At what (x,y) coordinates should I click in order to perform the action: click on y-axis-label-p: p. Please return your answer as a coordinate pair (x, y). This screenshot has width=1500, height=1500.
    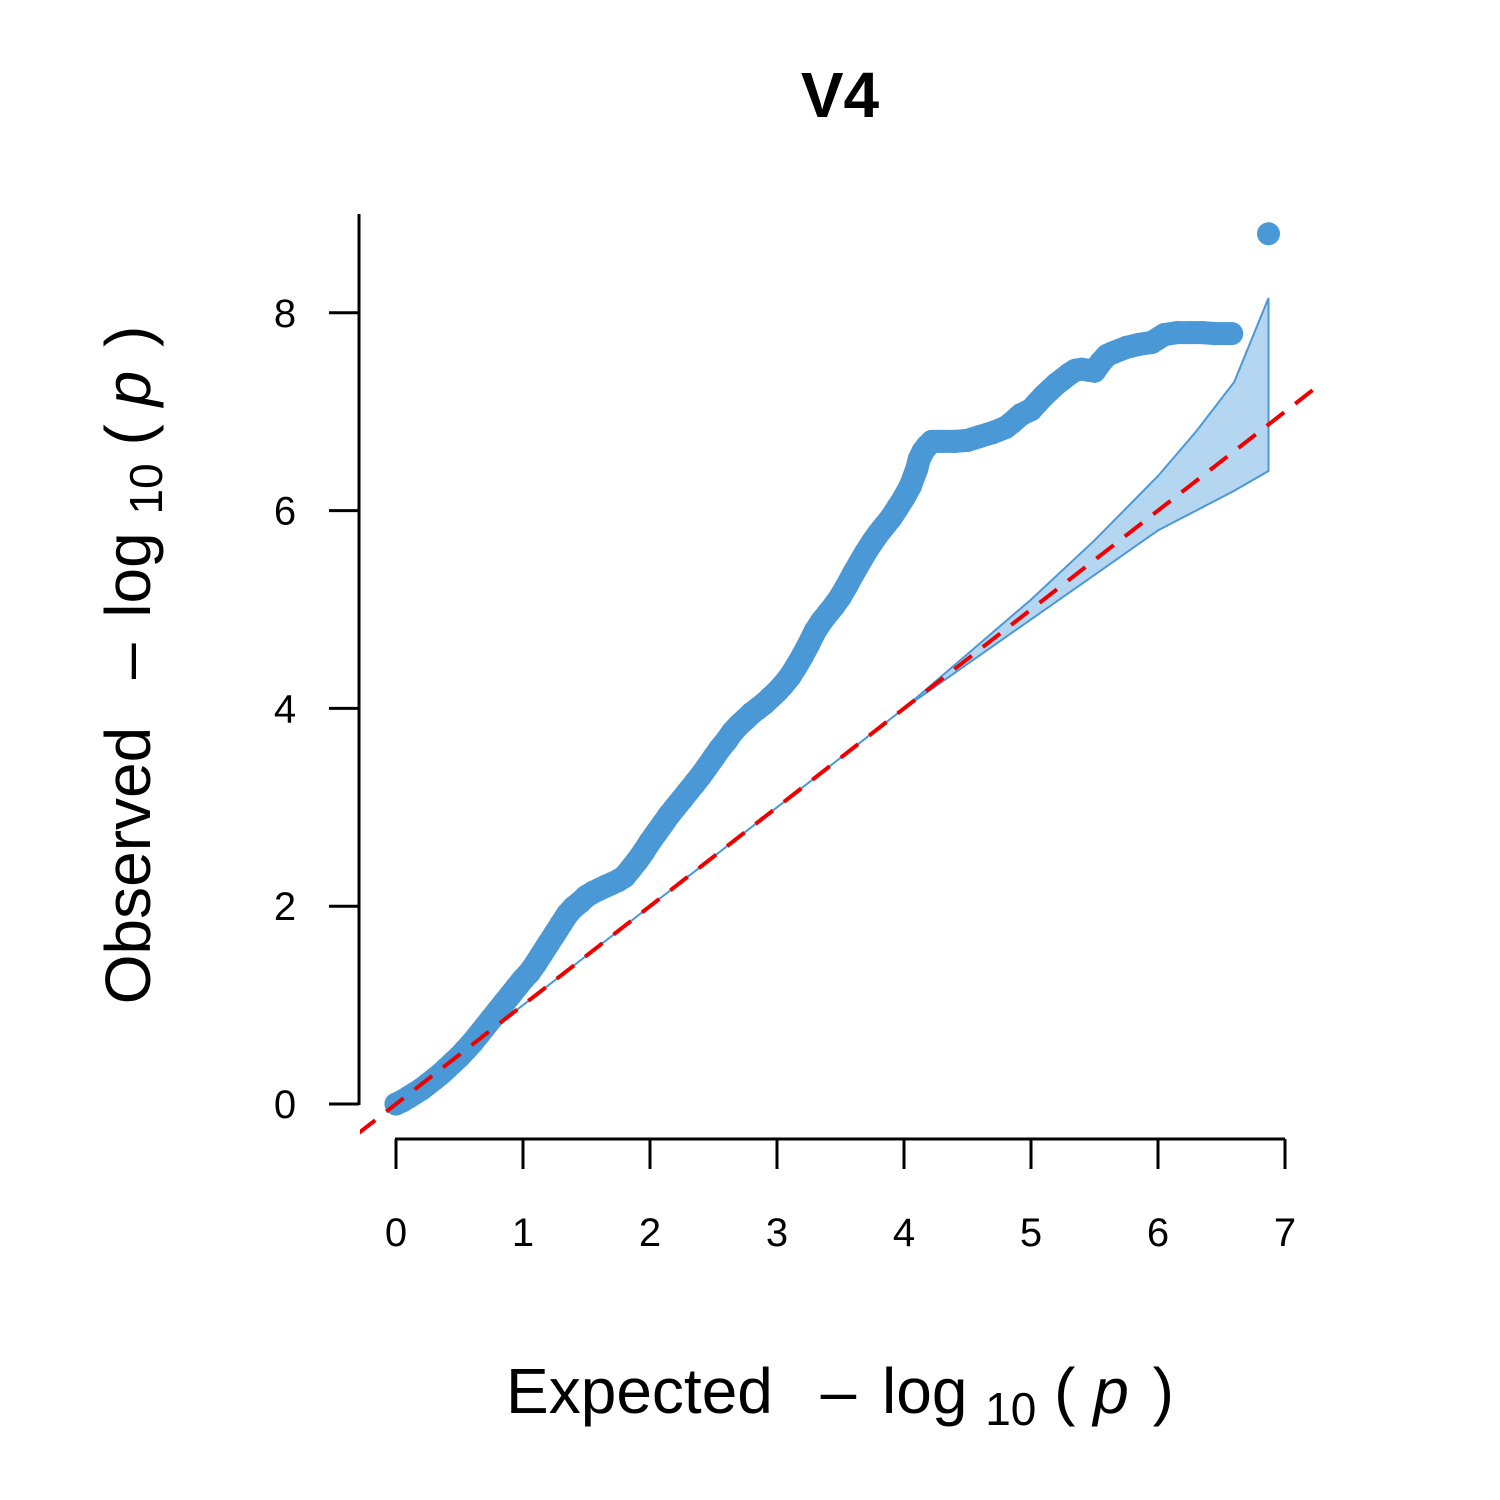
    Looking at the image, I should click on (128, 390).